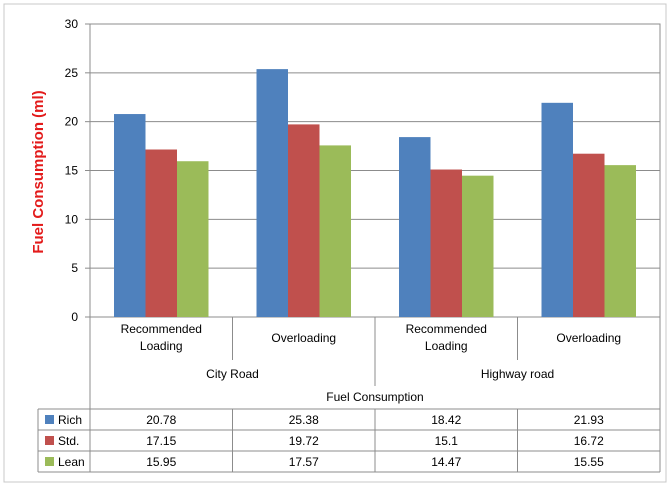  What do you see at coordinates (304, 420) in the screenshot?
I see `table-cell-0-1: 25.38` at bounding box center [304, 420].